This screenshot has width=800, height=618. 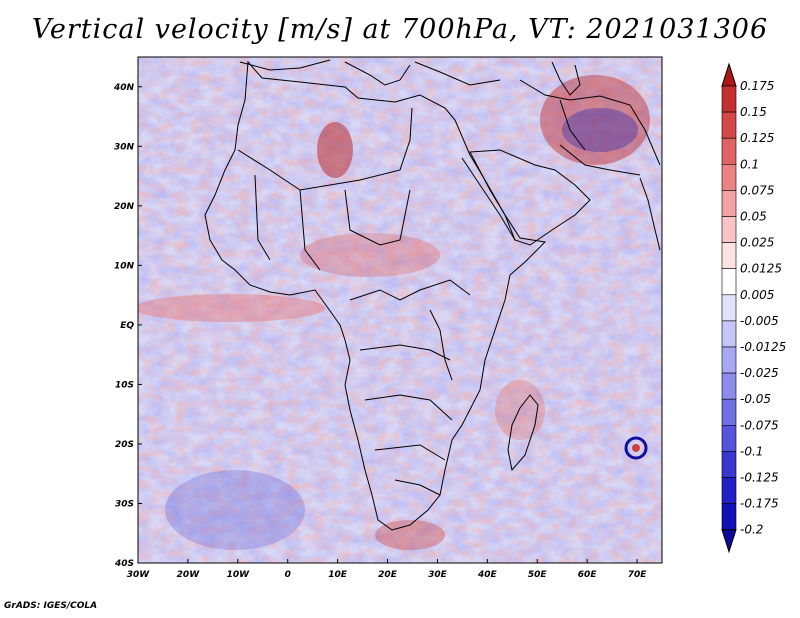 What do you see at coordinates (759, 425) in the screenshot?
I see `colorbar-level-label: -0.075` at bounding box center [759, 425].